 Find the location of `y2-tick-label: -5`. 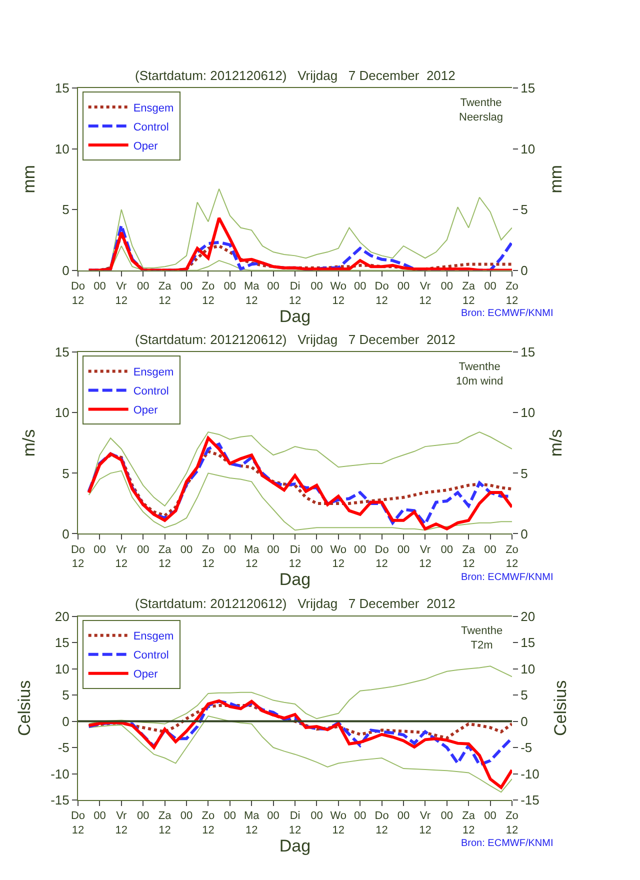

y2-tick-label: -5 is located at coordinates (526, 748).